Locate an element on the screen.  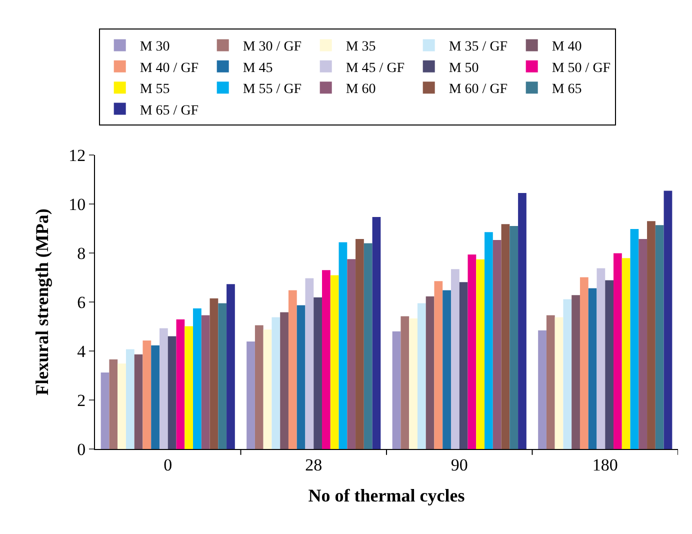
legend-label: M 65 is located at coordinates (567, 90).